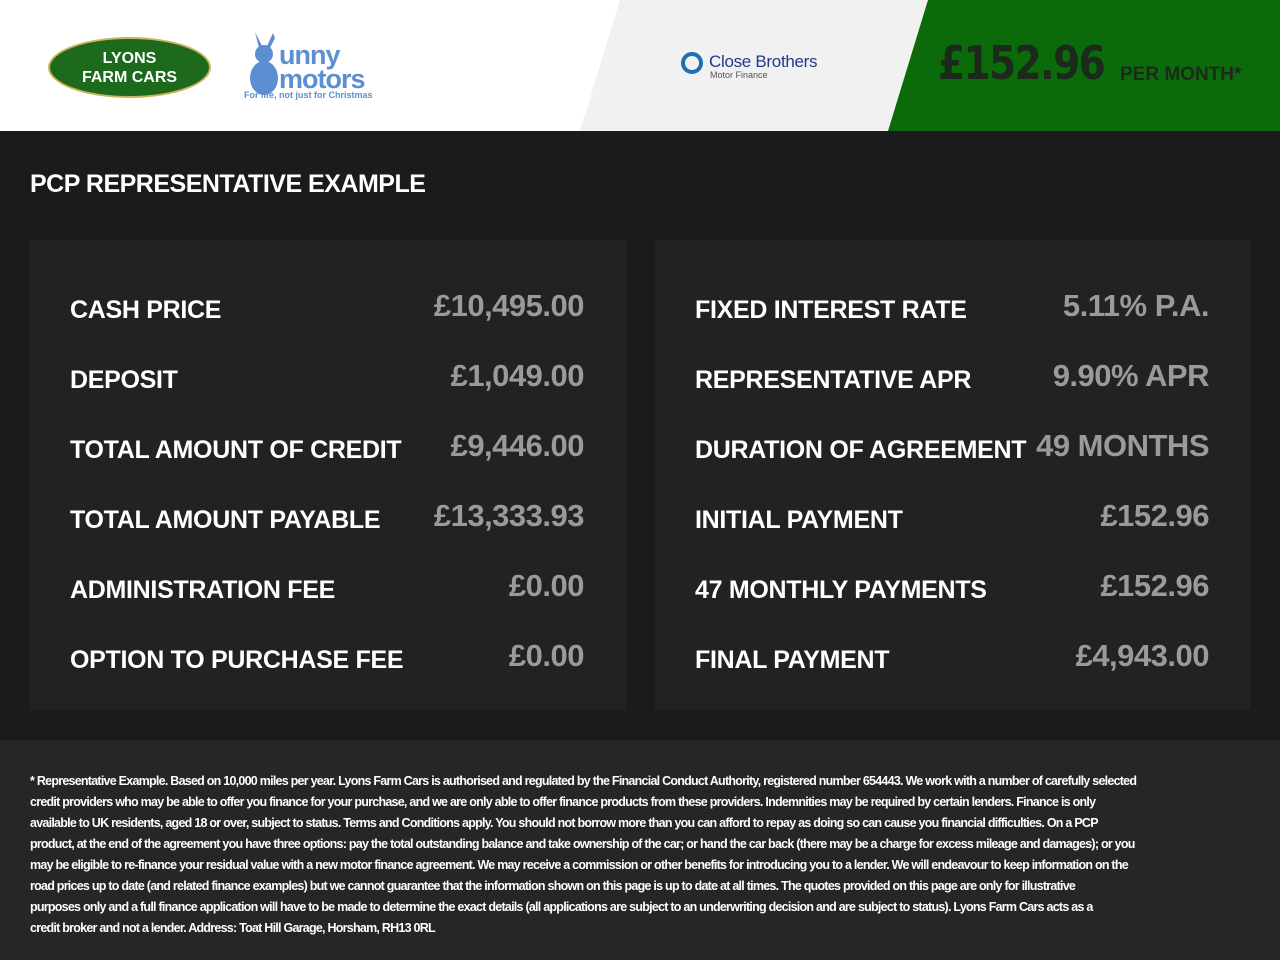 This screenshot has width=1280, height=960. I want to click on row-label: FIXED INTEREST RATE, so click(831, 310).